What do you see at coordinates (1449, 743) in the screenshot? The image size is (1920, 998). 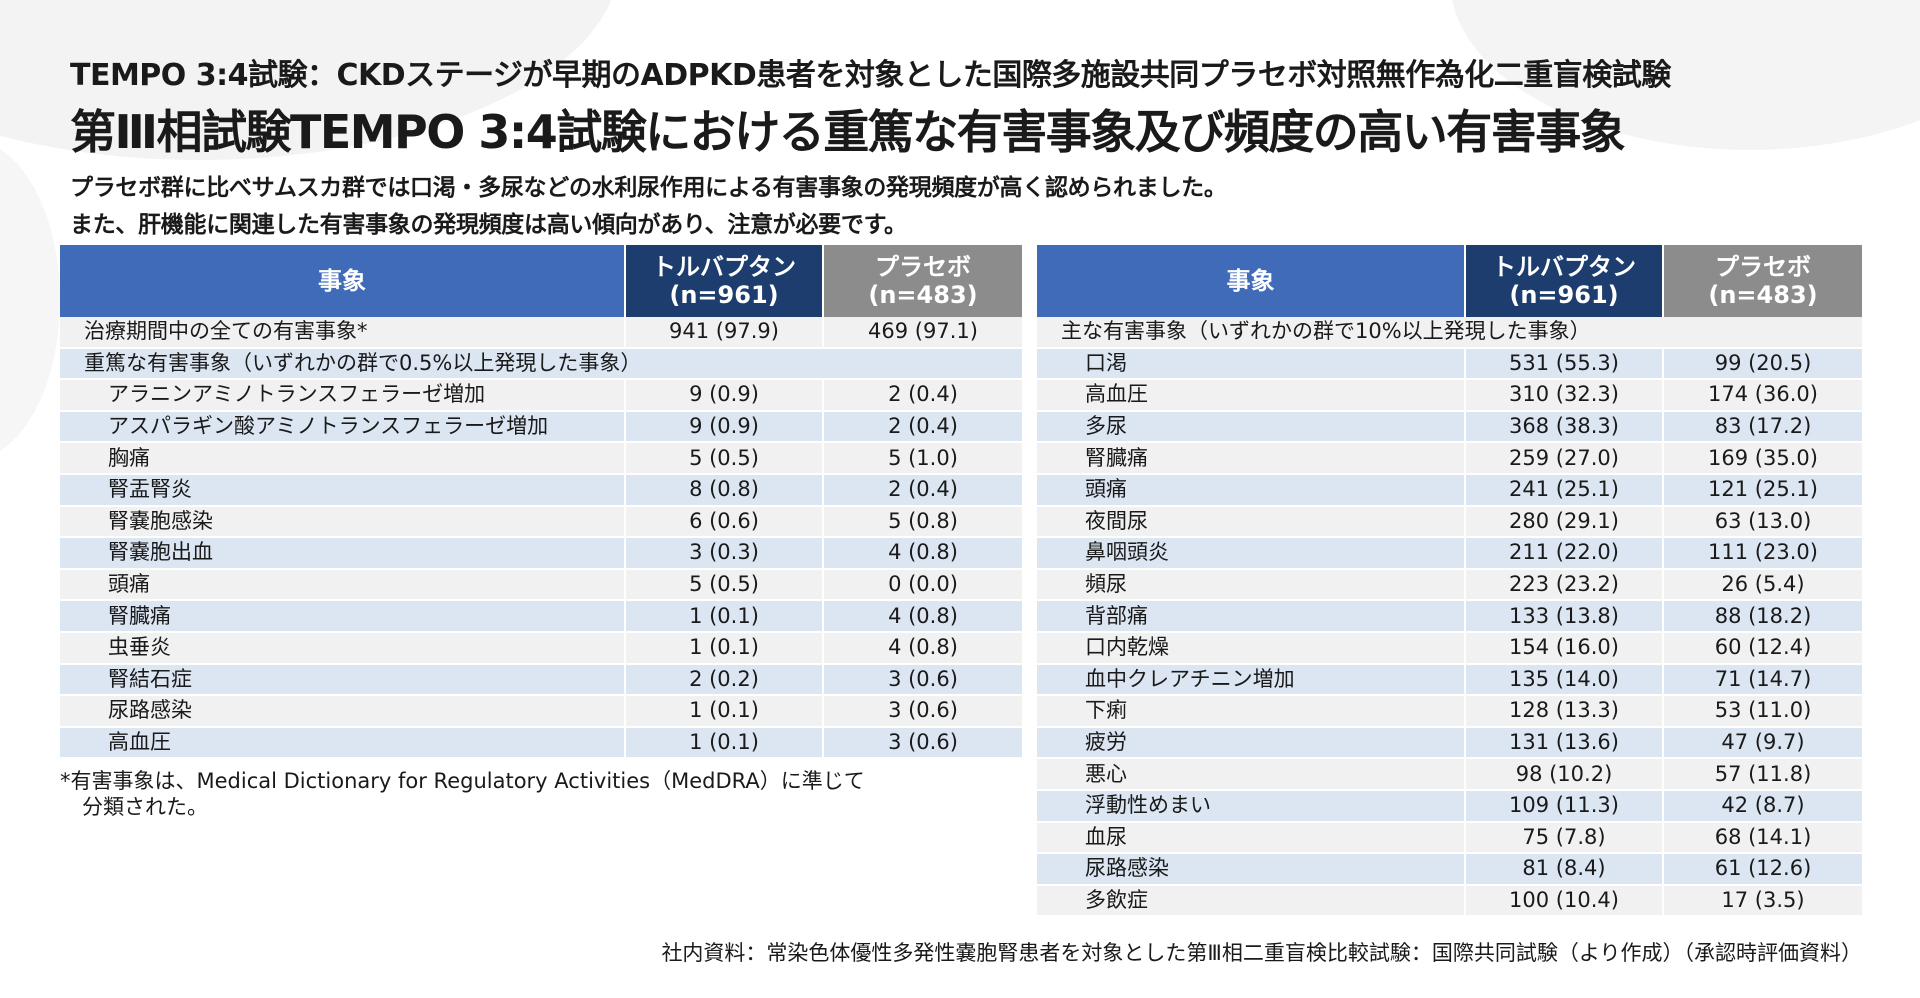 I see `table-row: 疲労 131 (13.6) 47 (9.7)` at bounding box center [1449, 743].